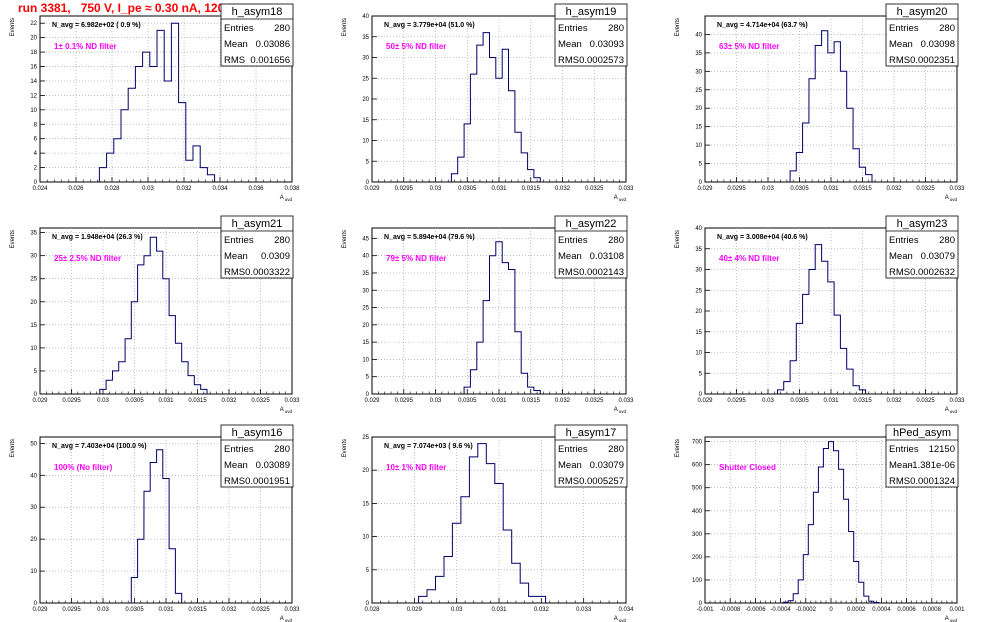 This screenshot has height=622, width=996. What do you see at coordinates (601, 481) in the screenshot?
I see `stats-value: 0.0005257` at bounding box center [601, 481].